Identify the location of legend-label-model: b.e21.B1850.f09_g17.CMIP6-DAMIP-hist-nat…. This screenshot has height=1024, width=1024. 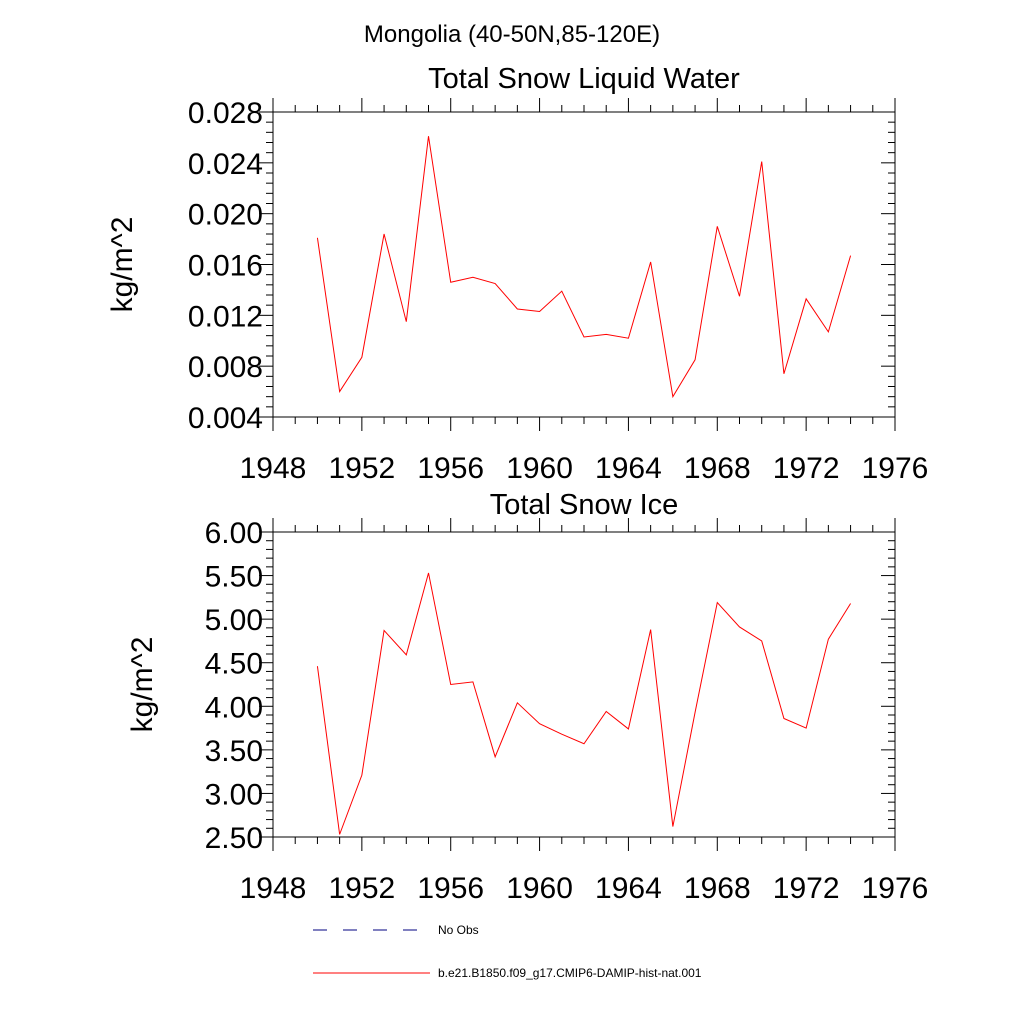
(570, 973).